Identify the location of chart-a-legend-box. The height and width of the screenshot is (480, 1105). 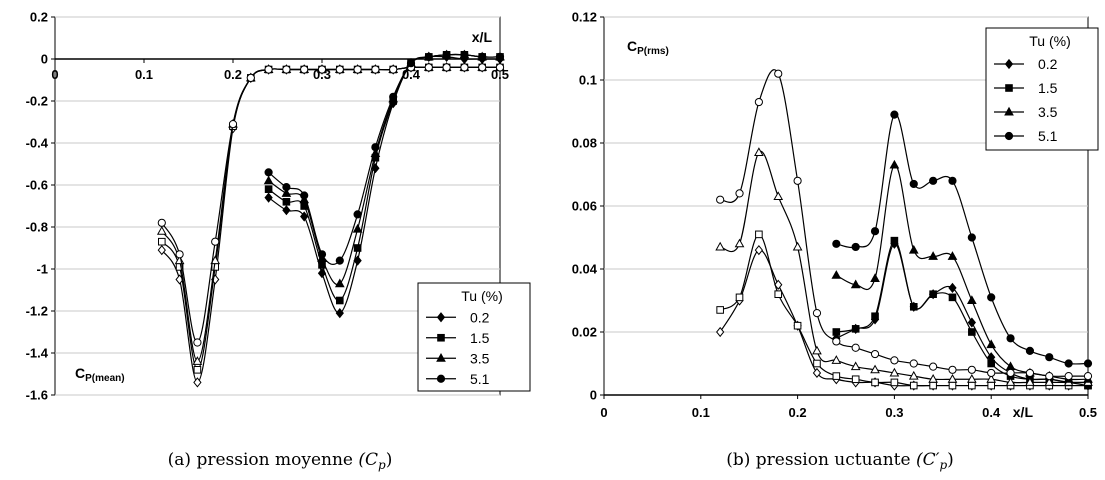
(474, 337).